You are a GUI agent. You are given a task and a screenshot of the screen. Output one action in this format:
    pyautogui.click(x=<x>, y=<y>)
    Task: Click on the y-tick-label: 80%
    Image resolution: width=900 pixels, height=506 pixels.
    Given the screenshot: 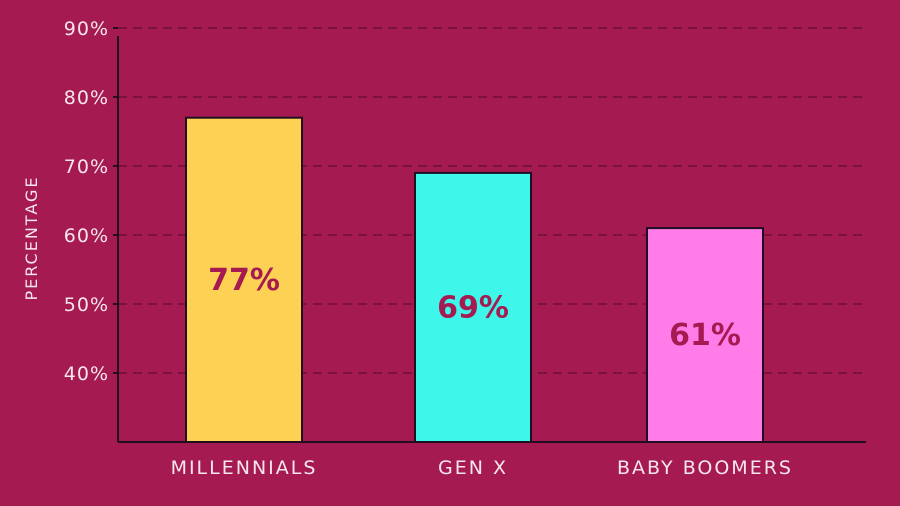 What is the action you would take?
    pyautogui.click(x=86, y=98)
    